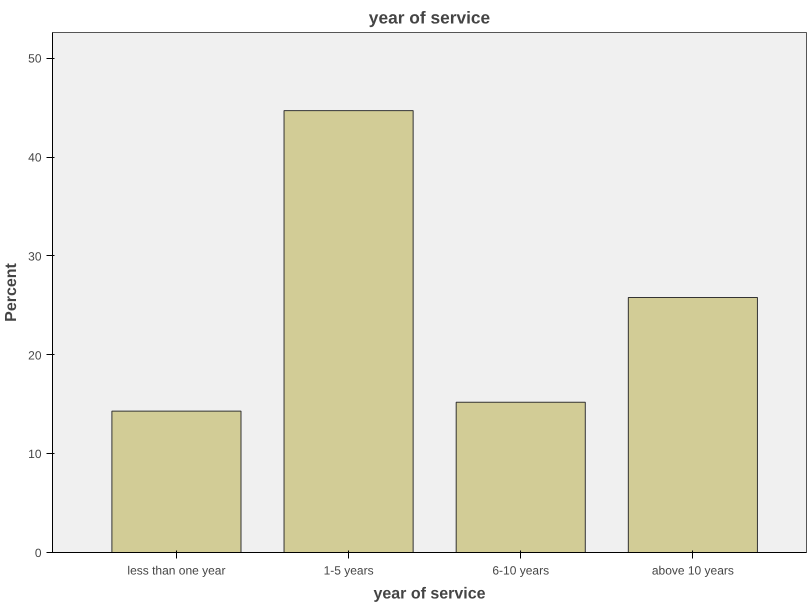 The height and width of the screenshot is (605, 811). I want to click on x-tick-label: 6-10 years, so click(521, 571).